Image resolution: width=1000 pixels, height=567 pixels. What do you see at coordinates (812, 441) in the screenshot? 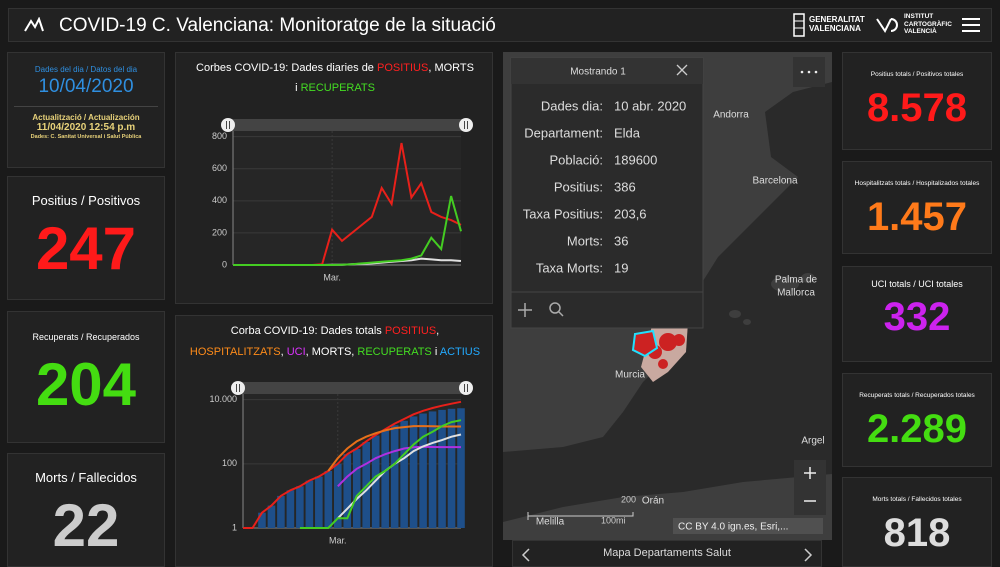
I see `place-label: Argel` at bounding box center [812, 441].